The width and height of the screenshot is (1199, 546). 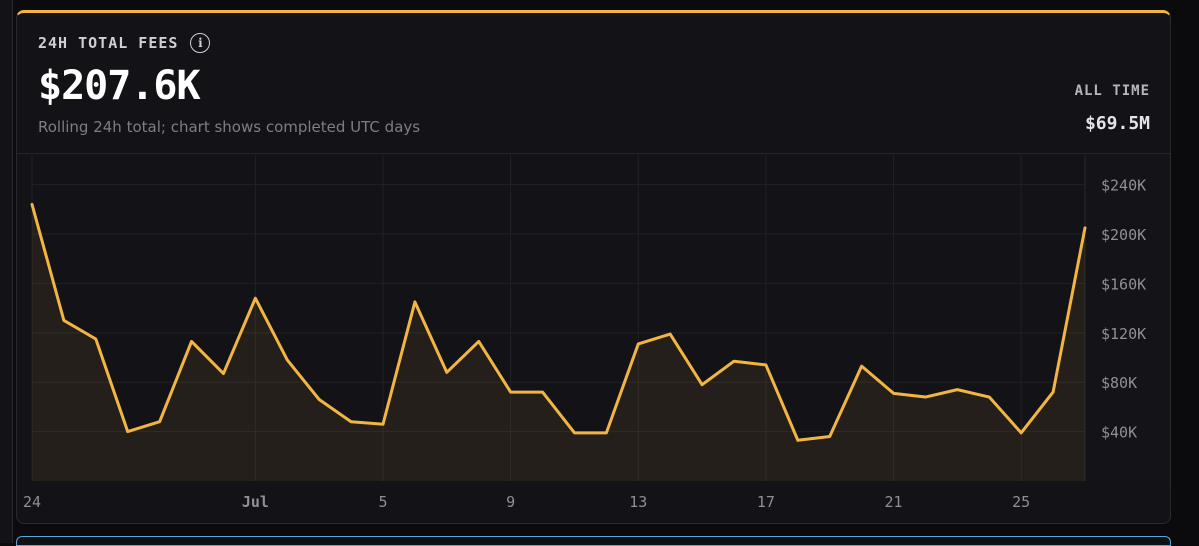 I want to click on y-tick-label: $160K, so click(x=1123, y=284).